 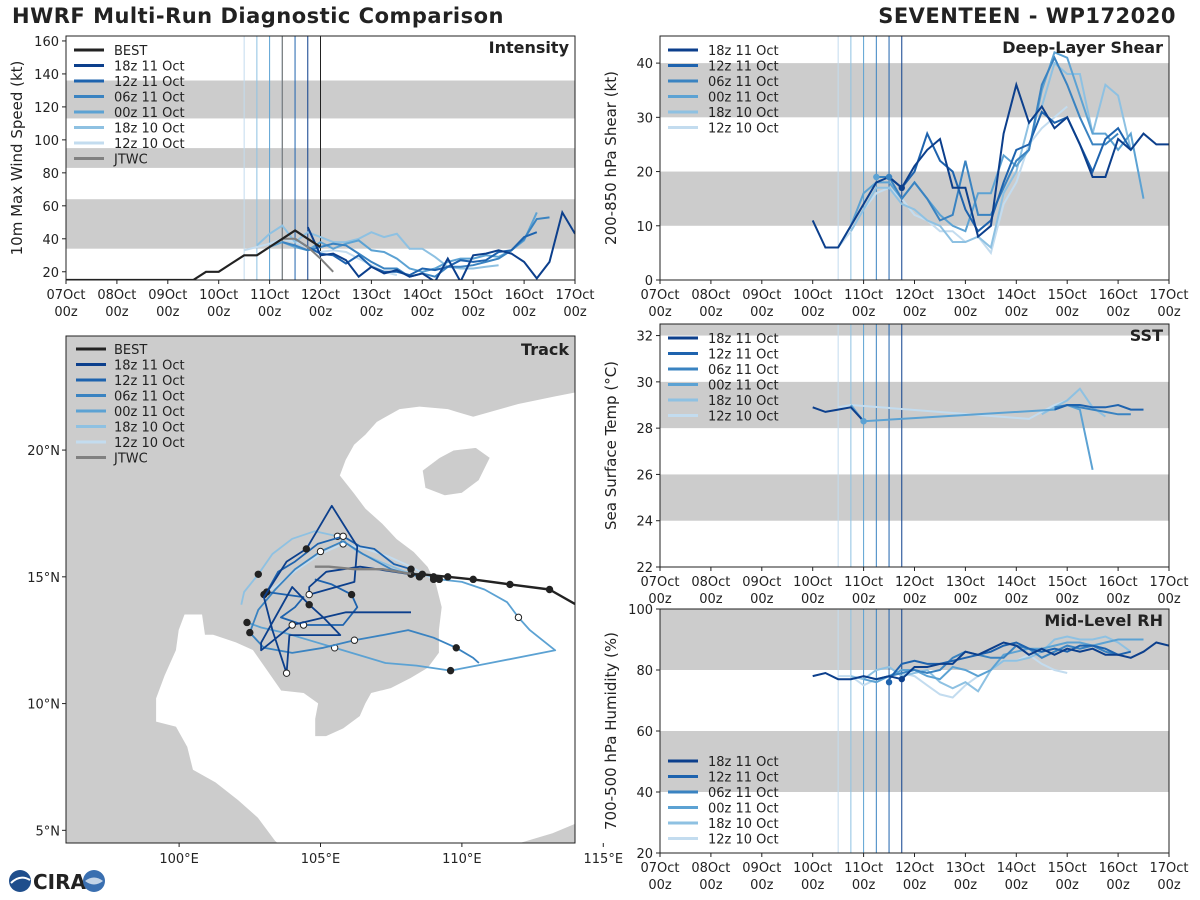 I want to click on x-tick-label: 115°E, so click(x=604, y=859).